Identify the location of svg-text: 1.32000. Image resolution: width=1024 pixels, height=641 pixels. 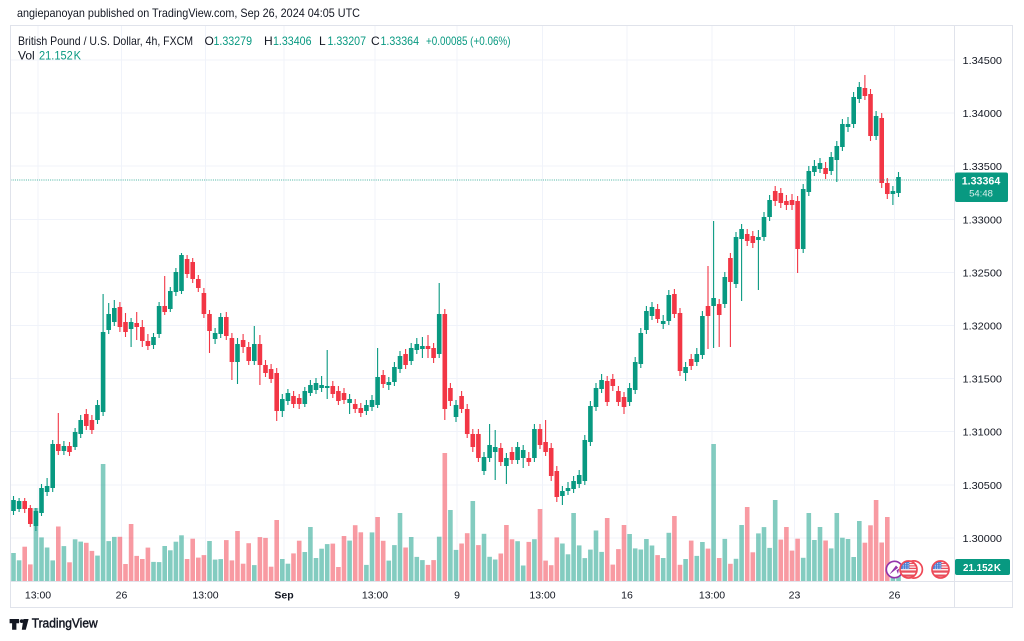
(983, 326).